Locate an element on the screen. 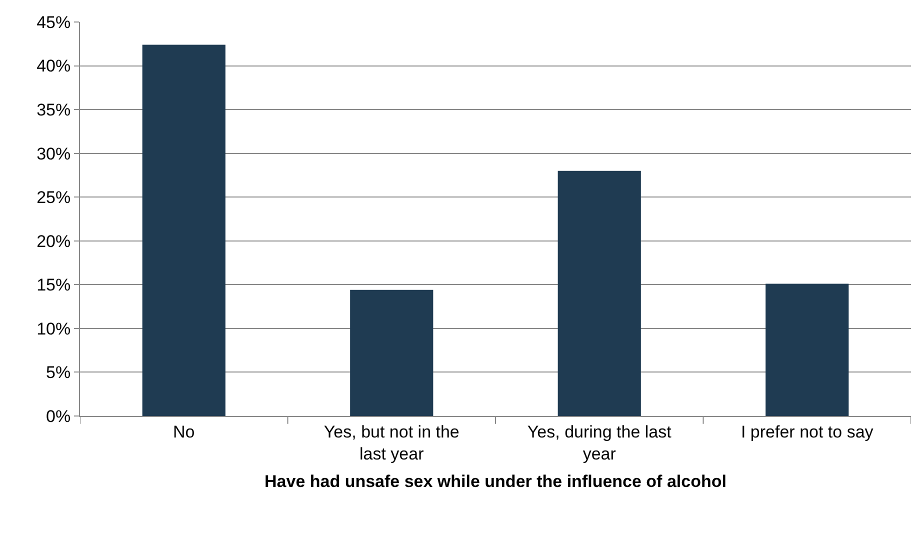 The height and width of the screenshot is (533, 913). y-tick-label: 45% is located at coordinates (53, 22).